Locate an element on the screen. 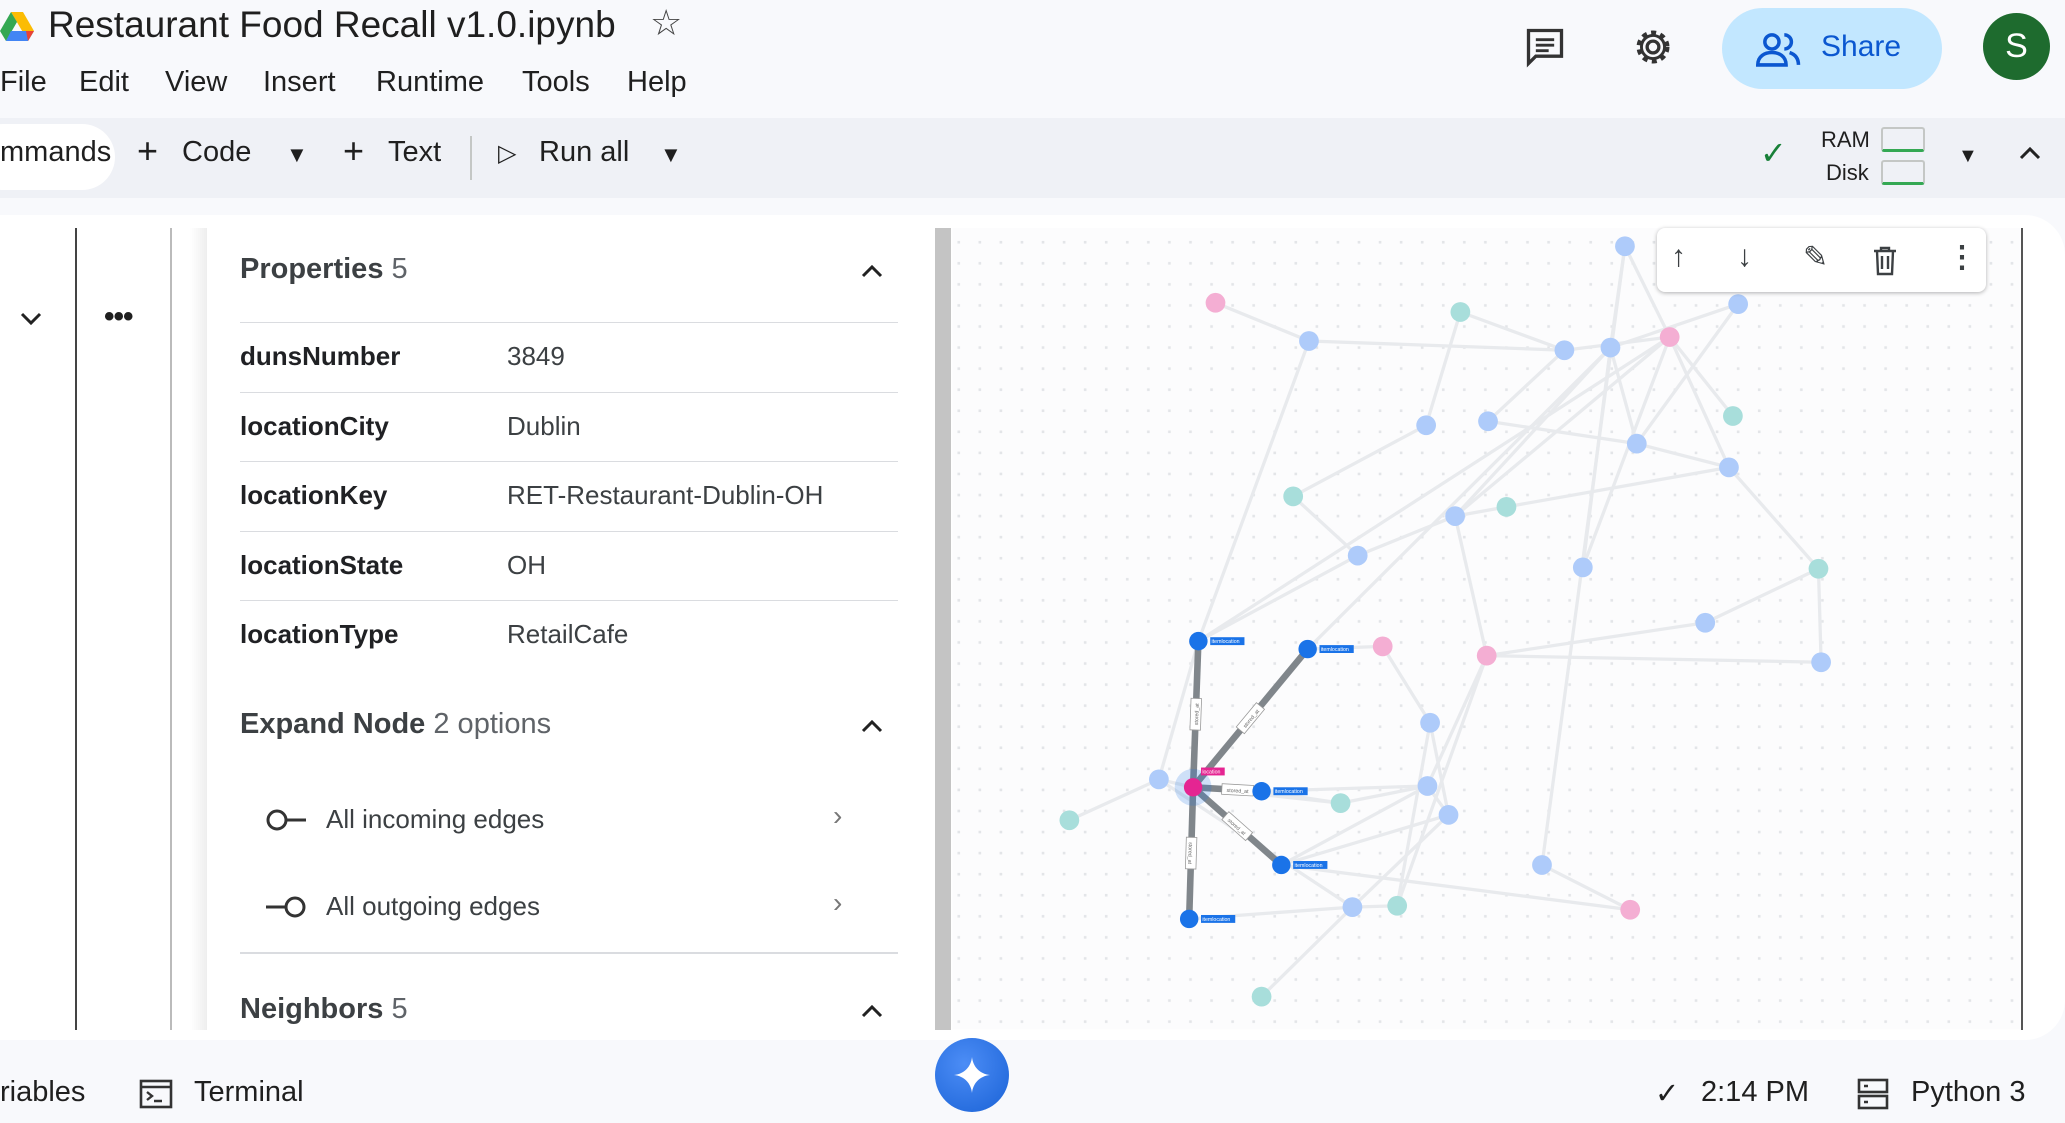 This screenshot has height=1123, width=2065. star-icon: ☆ is located at coordinates (666, 22).